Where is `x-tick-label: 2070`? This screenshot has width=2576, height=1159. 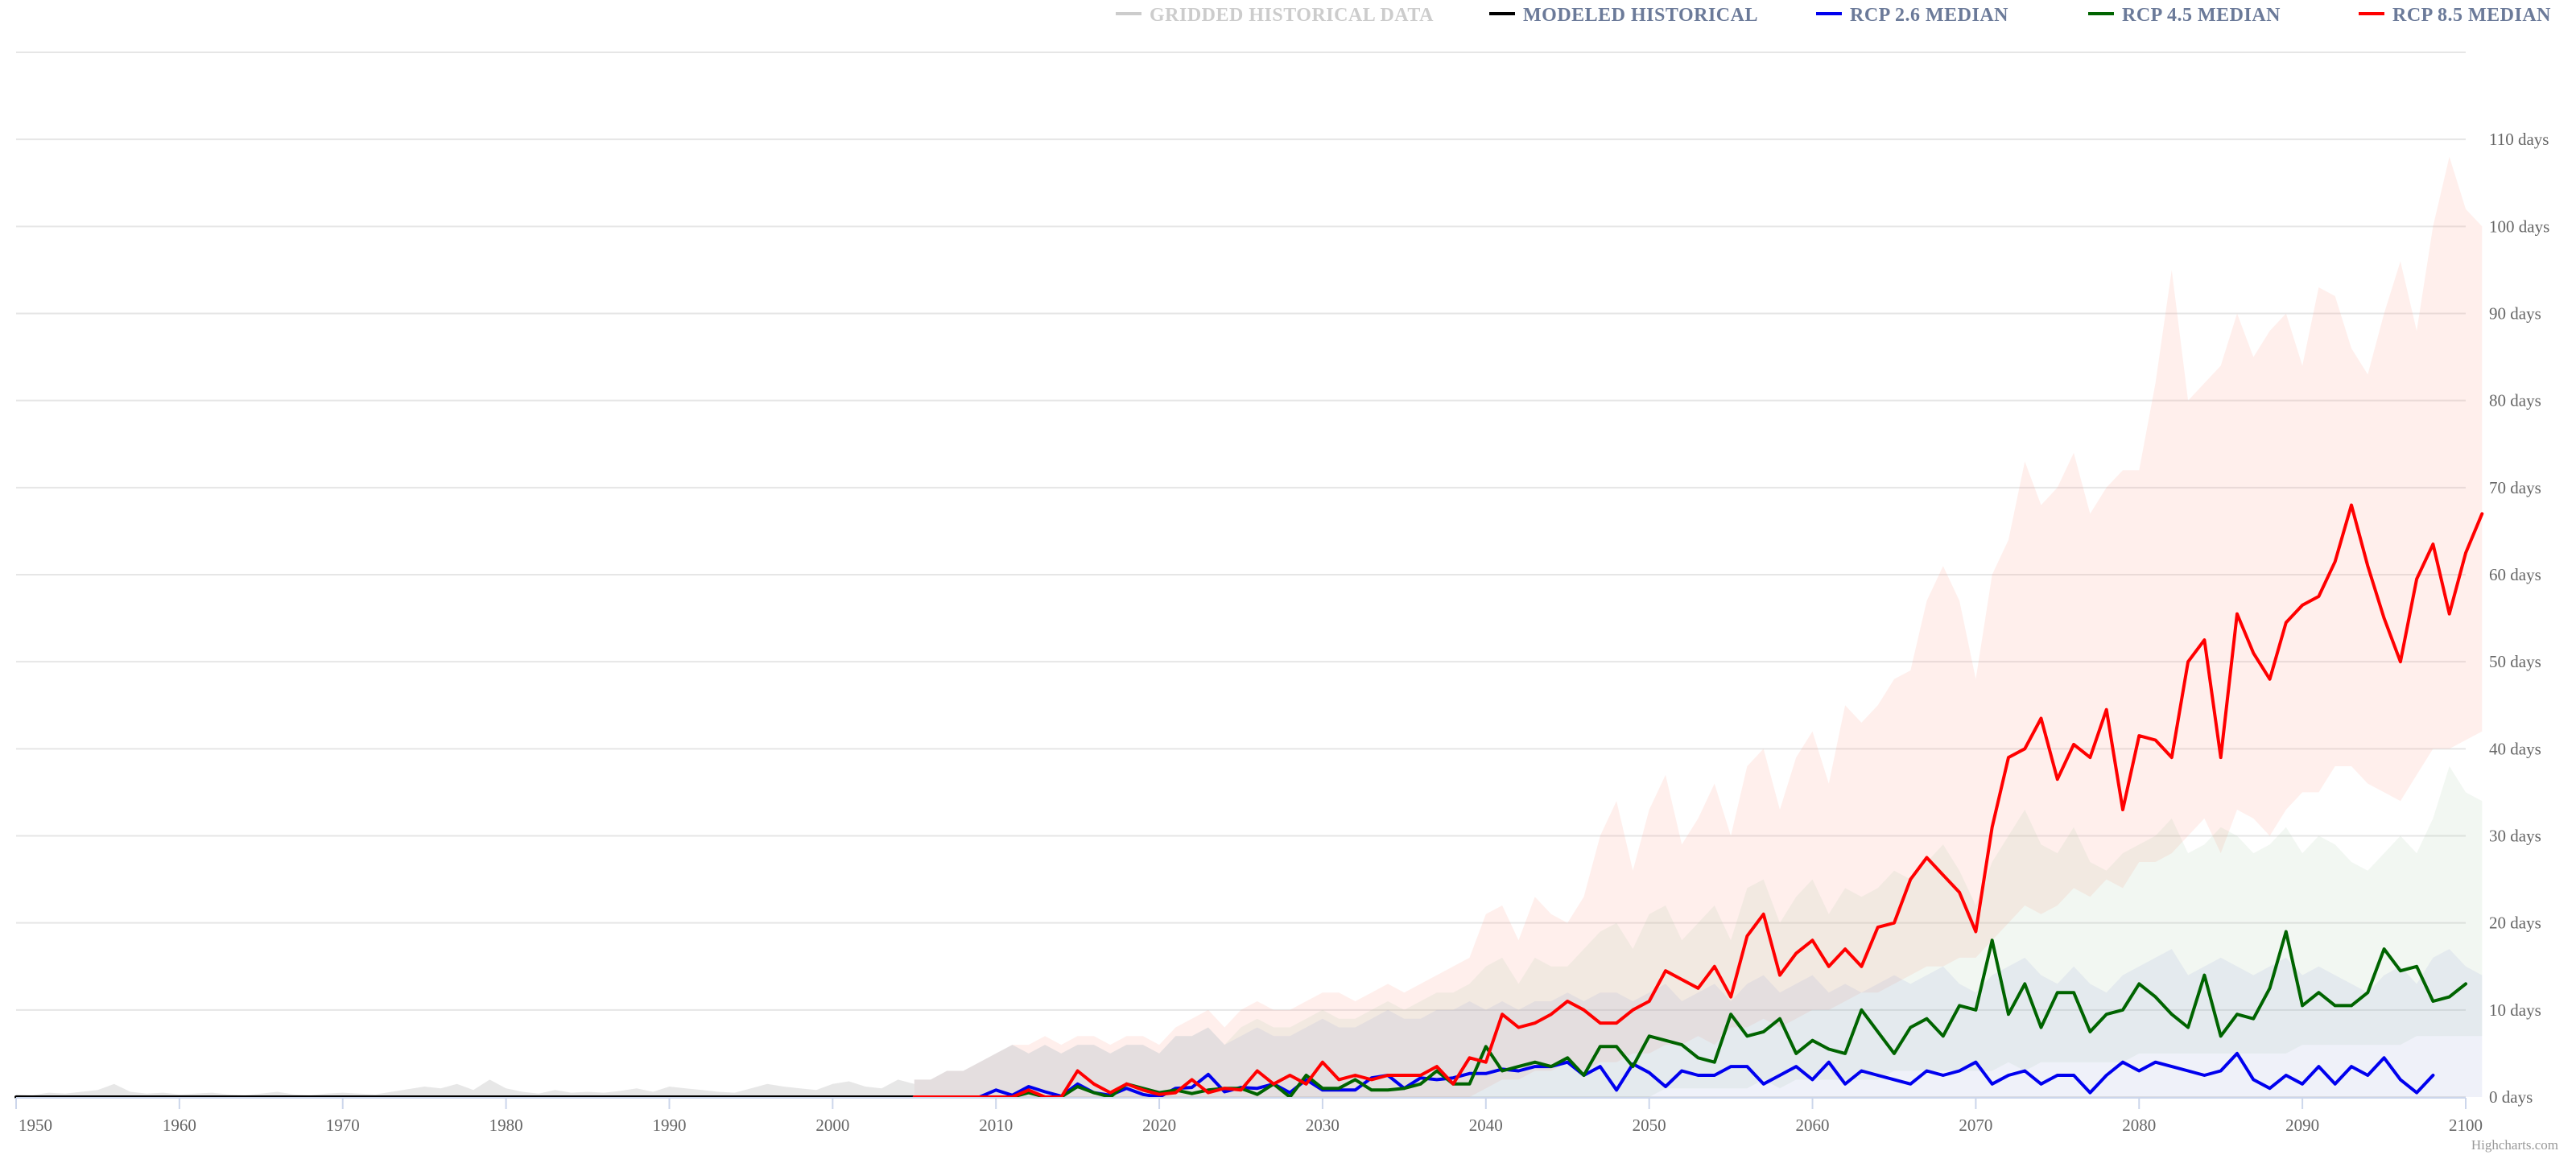 x-tick-label: 2070 is located at coordinates (1975, 1125).